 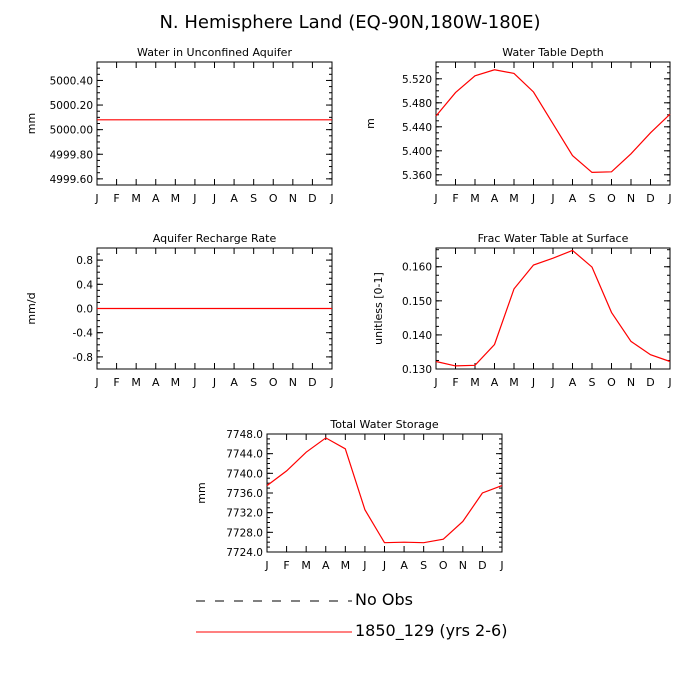 I want to click on y-tick-label: 0.150, so click(x=417, y=302).